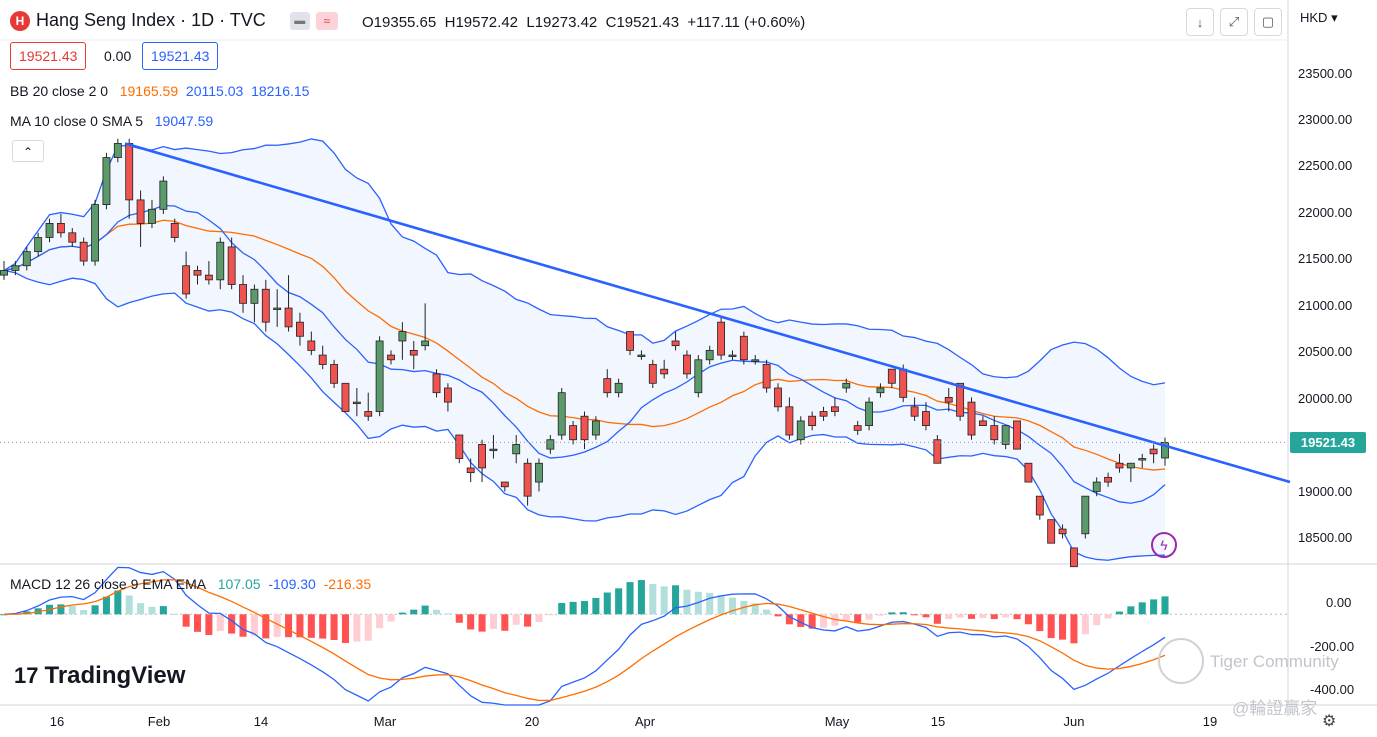 The width and height of the screenshot is (1377, 737). Describe the element at coordinates (1319, 17) in the screenshot. I see `currency-select: HKD ▾` at that location.